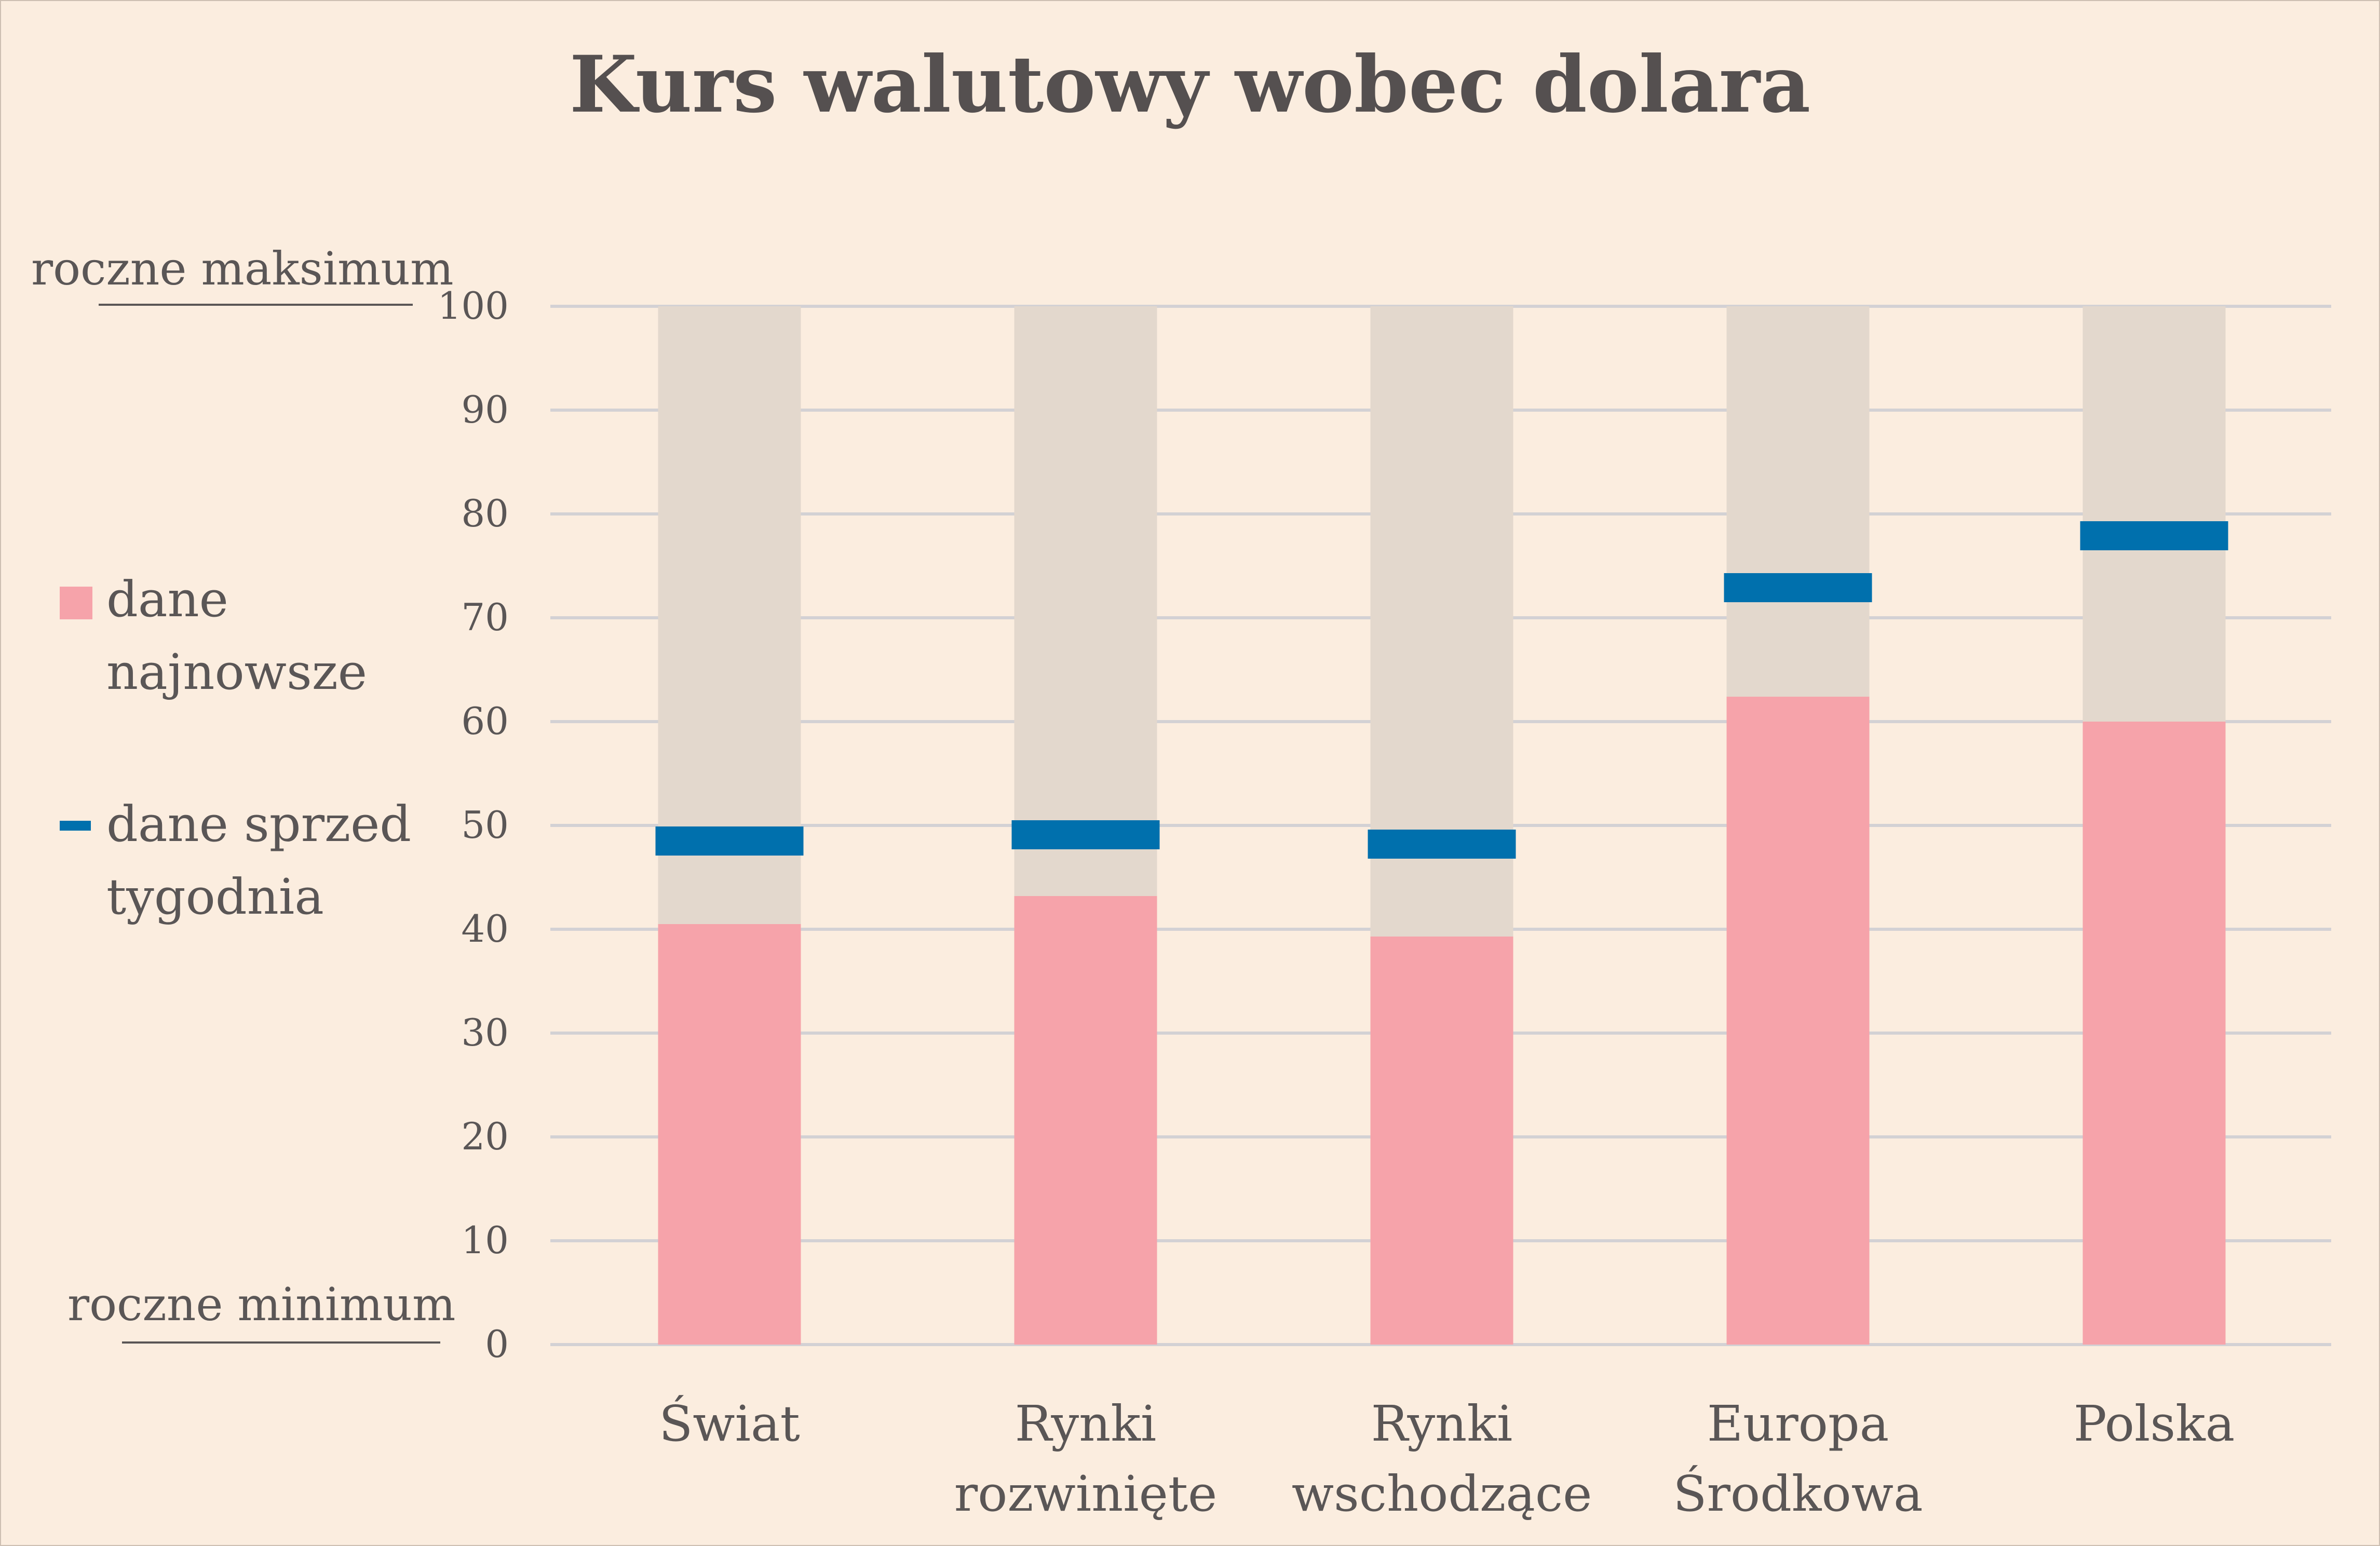  I want to click on y-tick-label: 10, so click(485, 1240).